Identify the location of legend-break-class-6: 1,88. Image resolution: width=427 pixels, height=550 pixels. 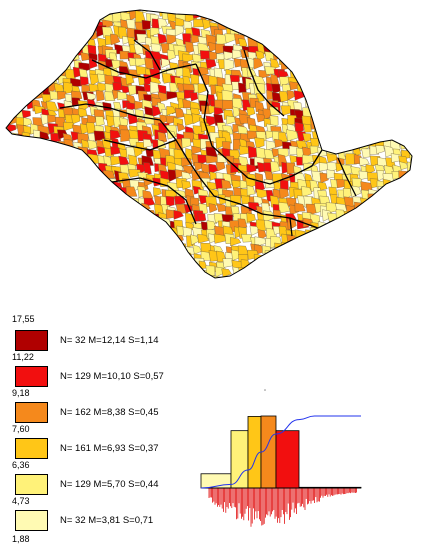
(21, 539).